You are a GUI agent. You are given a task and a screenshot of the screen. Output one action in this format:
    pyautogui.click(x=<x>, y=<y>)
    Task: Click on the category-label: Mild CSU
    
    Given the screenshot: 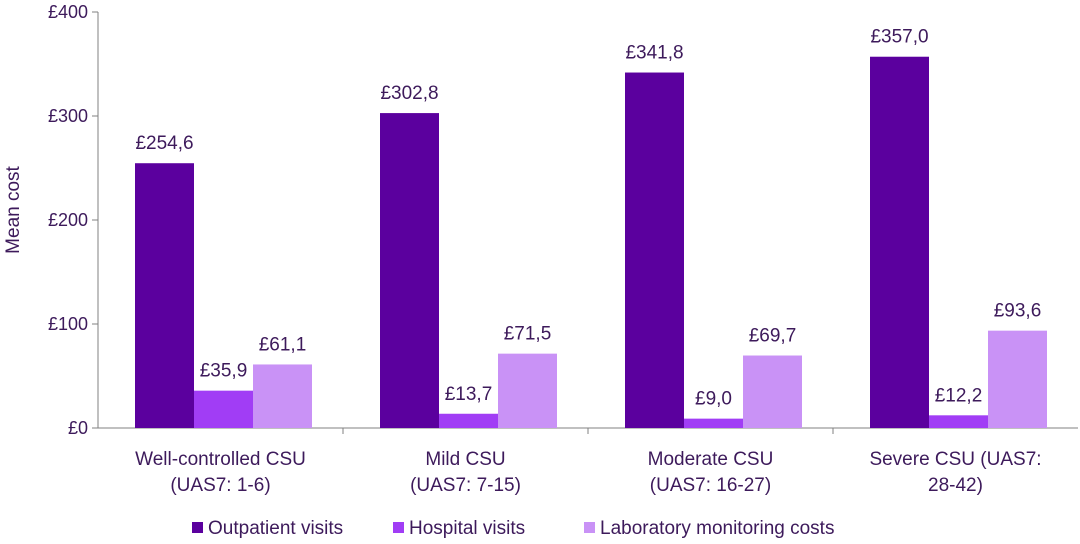 What is the action you would take?
    pyautogui.click(x=465, y=459)
    